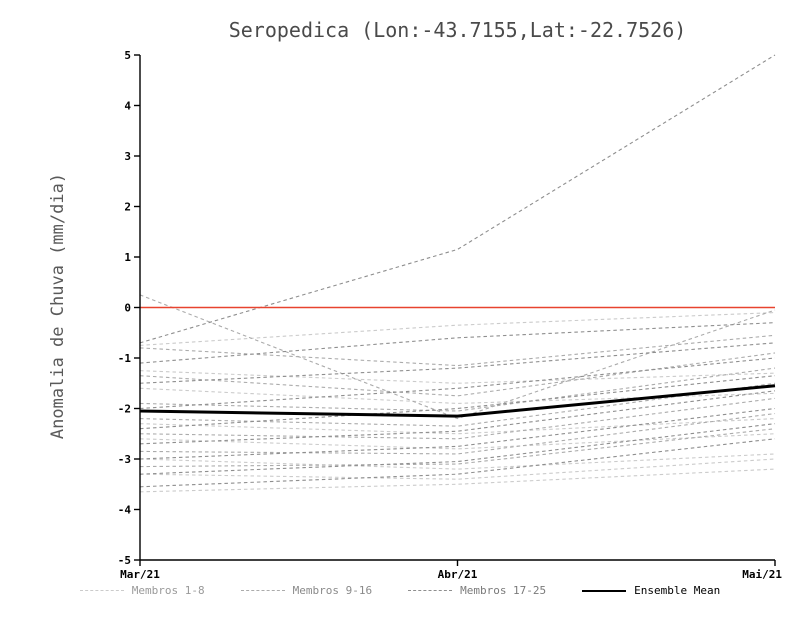 Image resolution: width=800 pixels, height=618 pixels. What do you see at coordinates (127, 257) in the screenshot?
I see `y-tick-label: 1` at bounding box center [127, 257].